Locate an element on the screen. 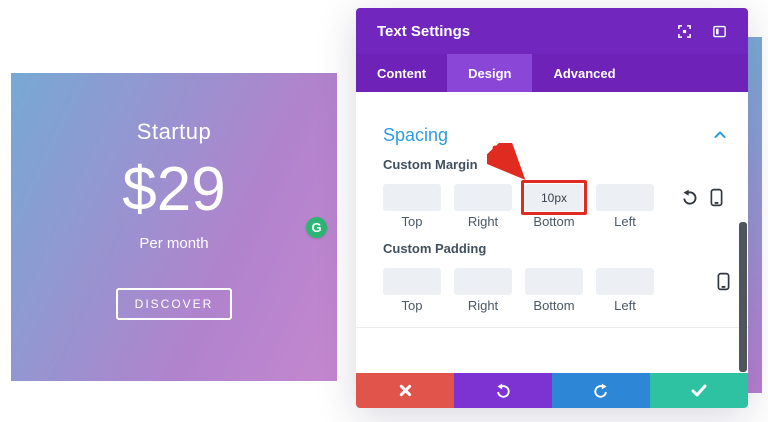  margin-row-icons is located at coordinates (702, 197).